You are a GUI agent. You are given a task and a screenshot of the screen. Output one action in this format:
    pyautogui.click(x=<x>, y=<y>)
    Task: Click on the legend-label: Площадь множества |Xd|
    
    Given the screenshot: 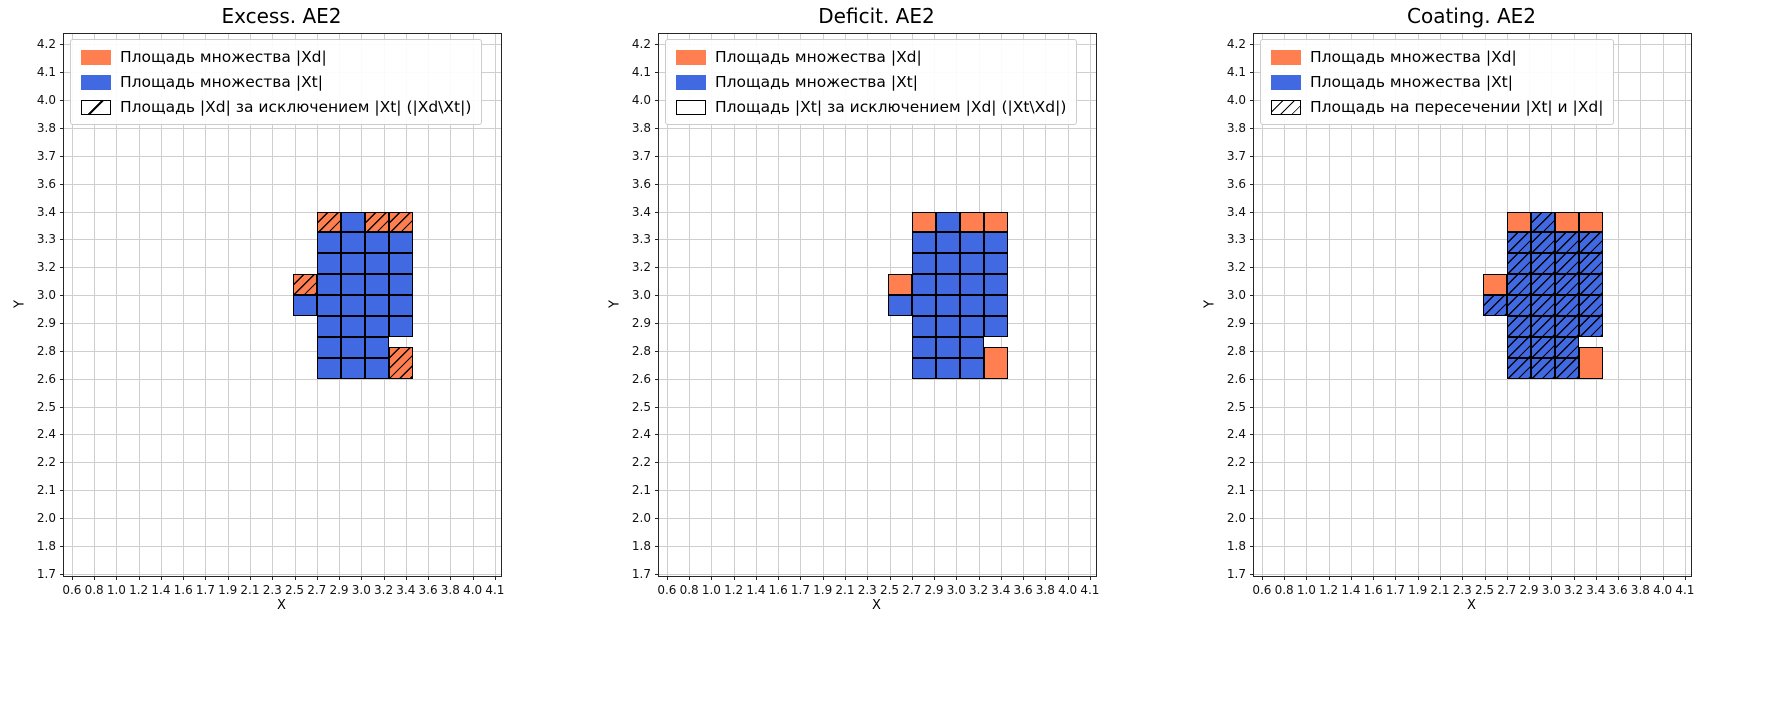 What is the action you would take?
    pyautogui.click(x=818, y=57)
    